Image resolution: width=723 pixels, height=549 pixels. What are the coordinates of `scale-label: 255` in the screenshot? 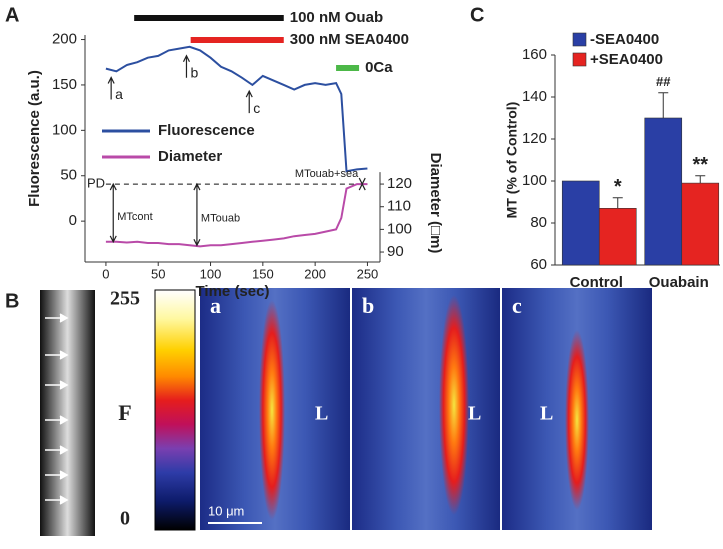 It's located at (125, 299).